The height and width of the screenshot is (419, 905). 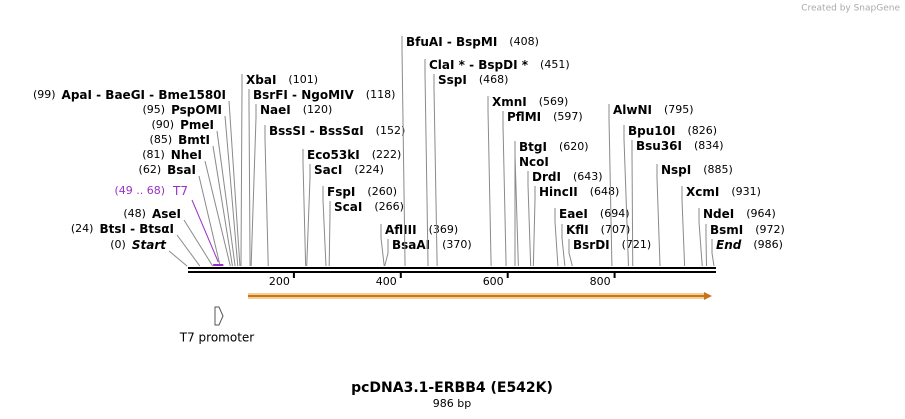 What do you see at coordinates (591, 245) in the screenshot?
I see `site-name: BsrDI` at bounding box center [591, 245].